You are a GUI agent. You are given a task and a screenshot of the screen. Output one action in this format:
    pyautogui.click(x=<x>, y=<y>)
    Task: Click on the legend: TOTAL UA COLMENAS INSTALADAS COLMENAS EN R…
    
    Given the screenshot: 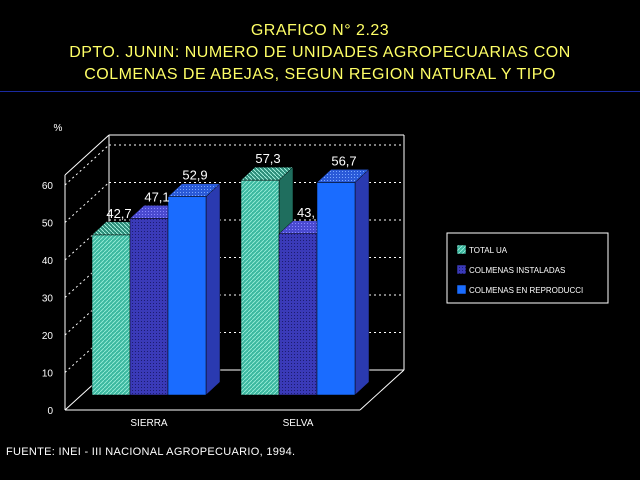 What is the action you would take?
    pyautogui.click(x=527, y=268)
    